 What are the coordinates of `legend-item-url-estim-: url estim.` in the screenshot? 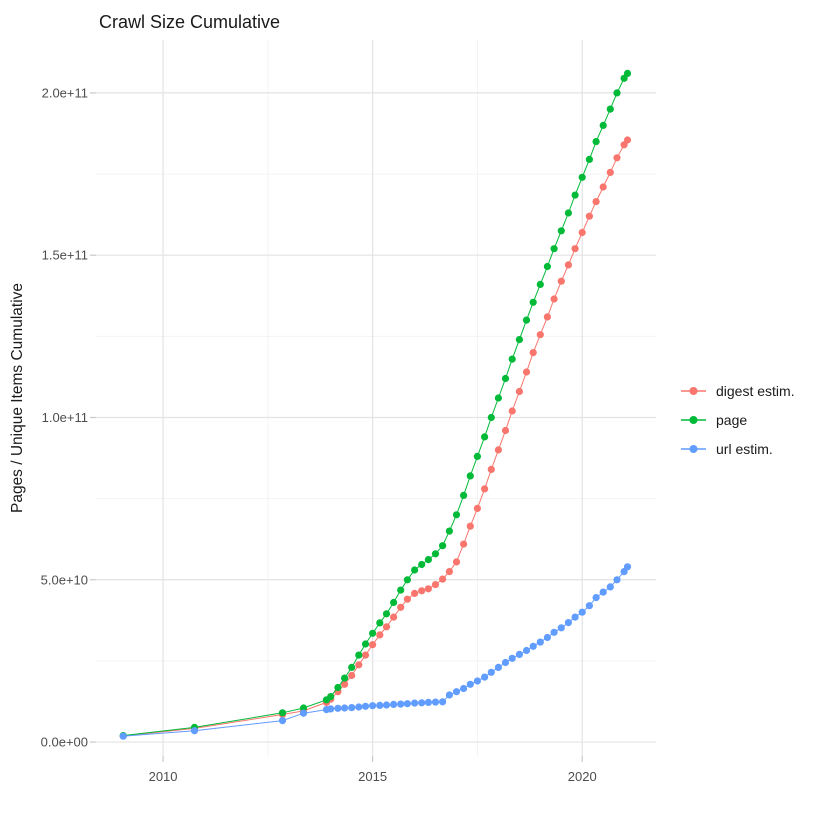 It's located at (727, 449).